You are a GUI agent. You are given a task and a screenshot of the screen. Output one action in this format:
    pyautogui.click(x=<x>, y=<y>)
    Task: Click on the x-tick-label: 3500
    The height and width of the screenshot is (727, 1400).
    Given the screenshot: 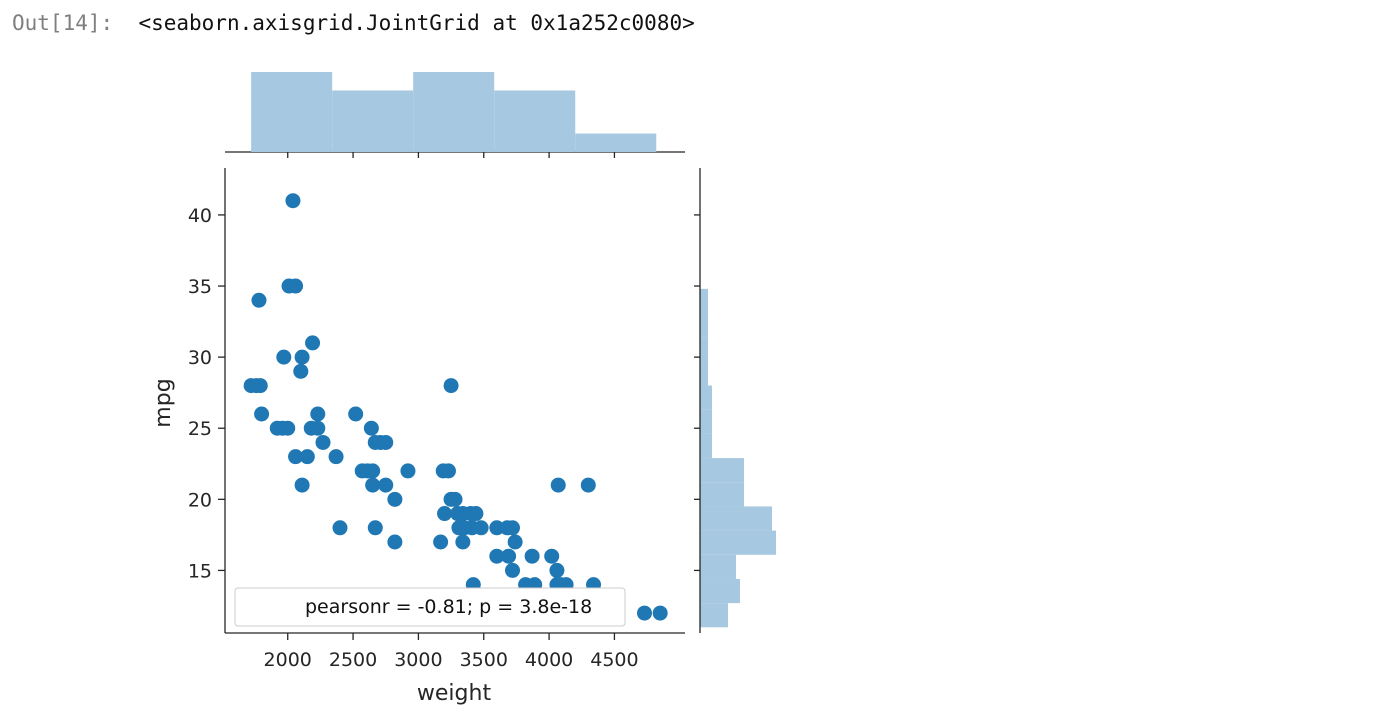 What is the action you would take?
    pyautogui.click(x=484, y=660)
    